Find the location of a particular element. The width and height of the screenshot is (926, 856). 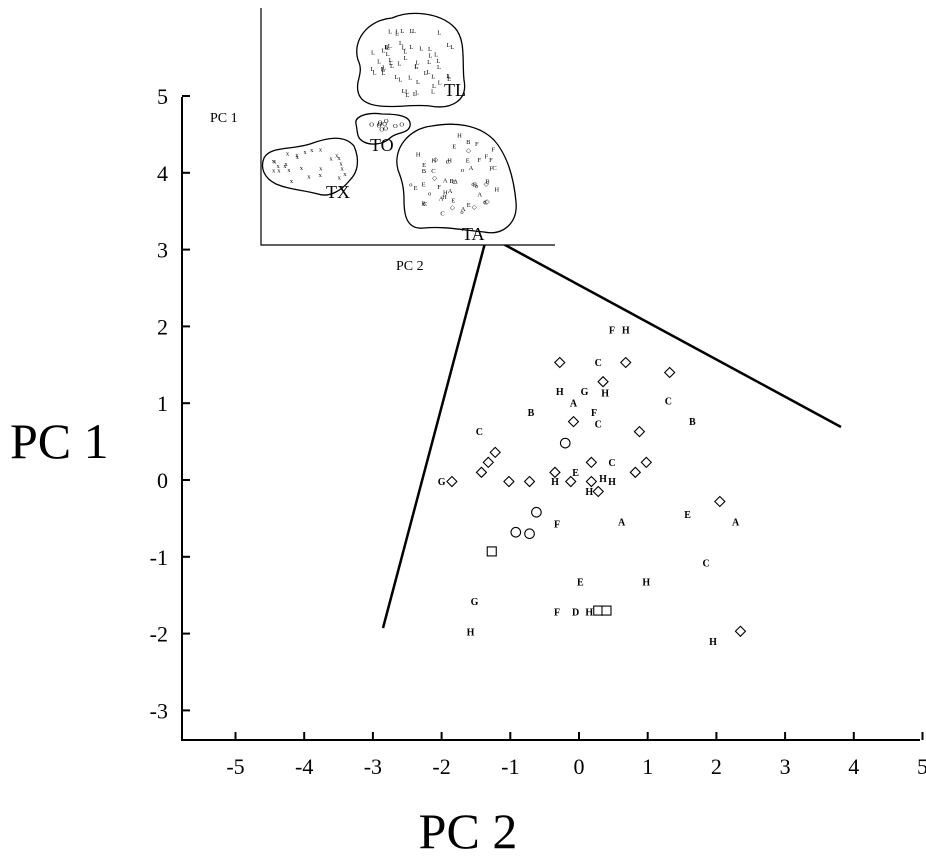

zoom-line-left is located at coordinates (434, 435).